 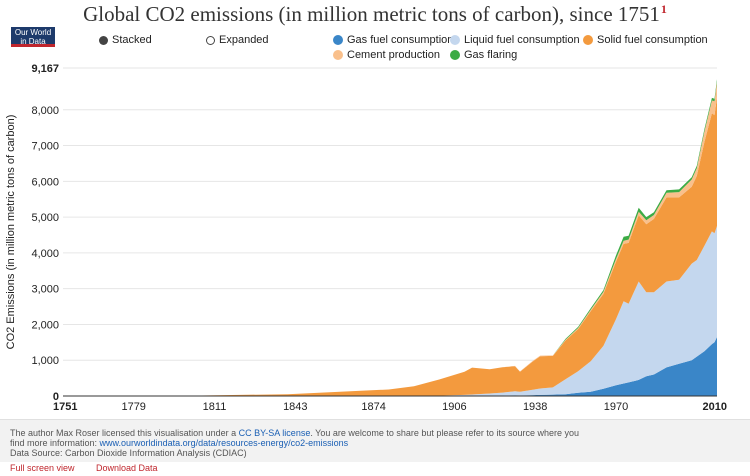 I want to click on logo-line-2: in Data, so click(x=33, y=41).